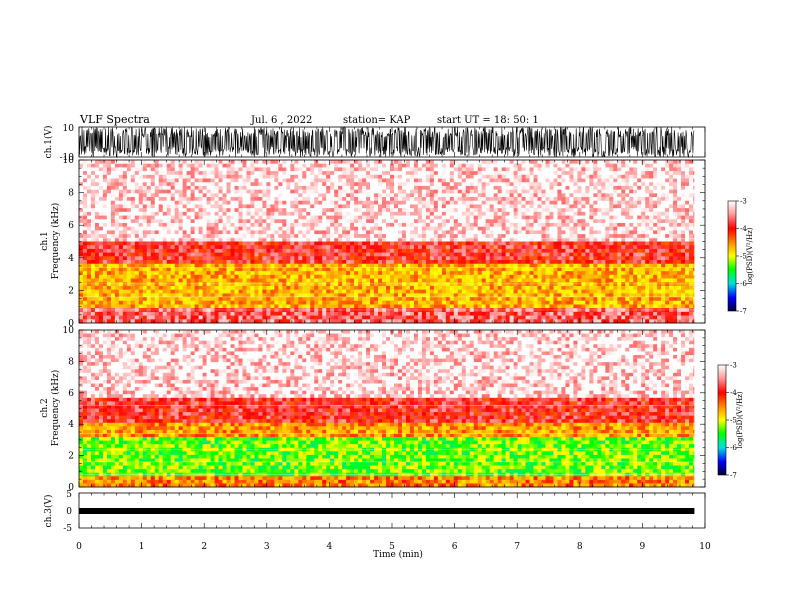  Describe the element at coordinates (114, 119) in the screenshot. I see `figure-title: VLF Spectra` at that location.